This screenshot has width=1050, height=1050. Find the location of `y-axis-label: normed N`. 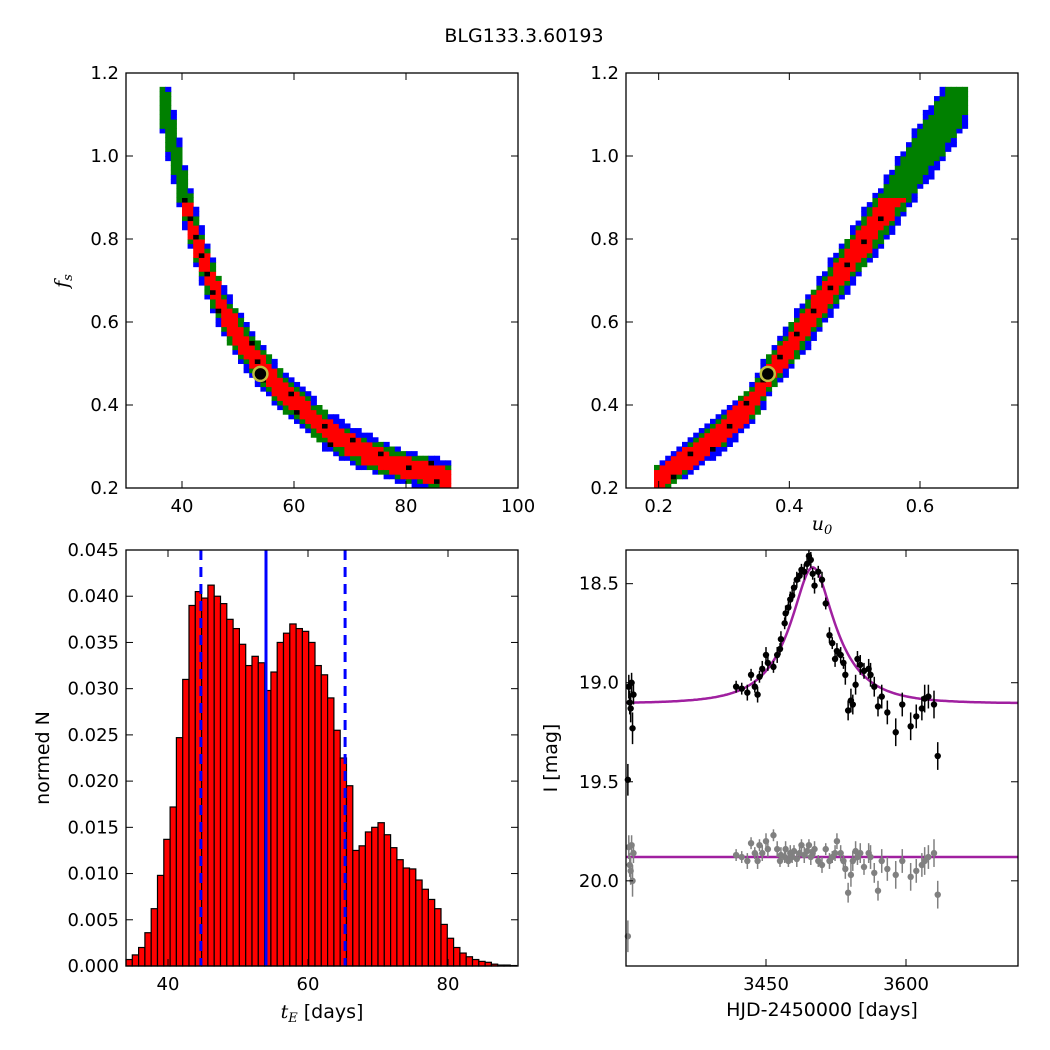

y-axis-label: normed N is located at coordinates (43, 758).